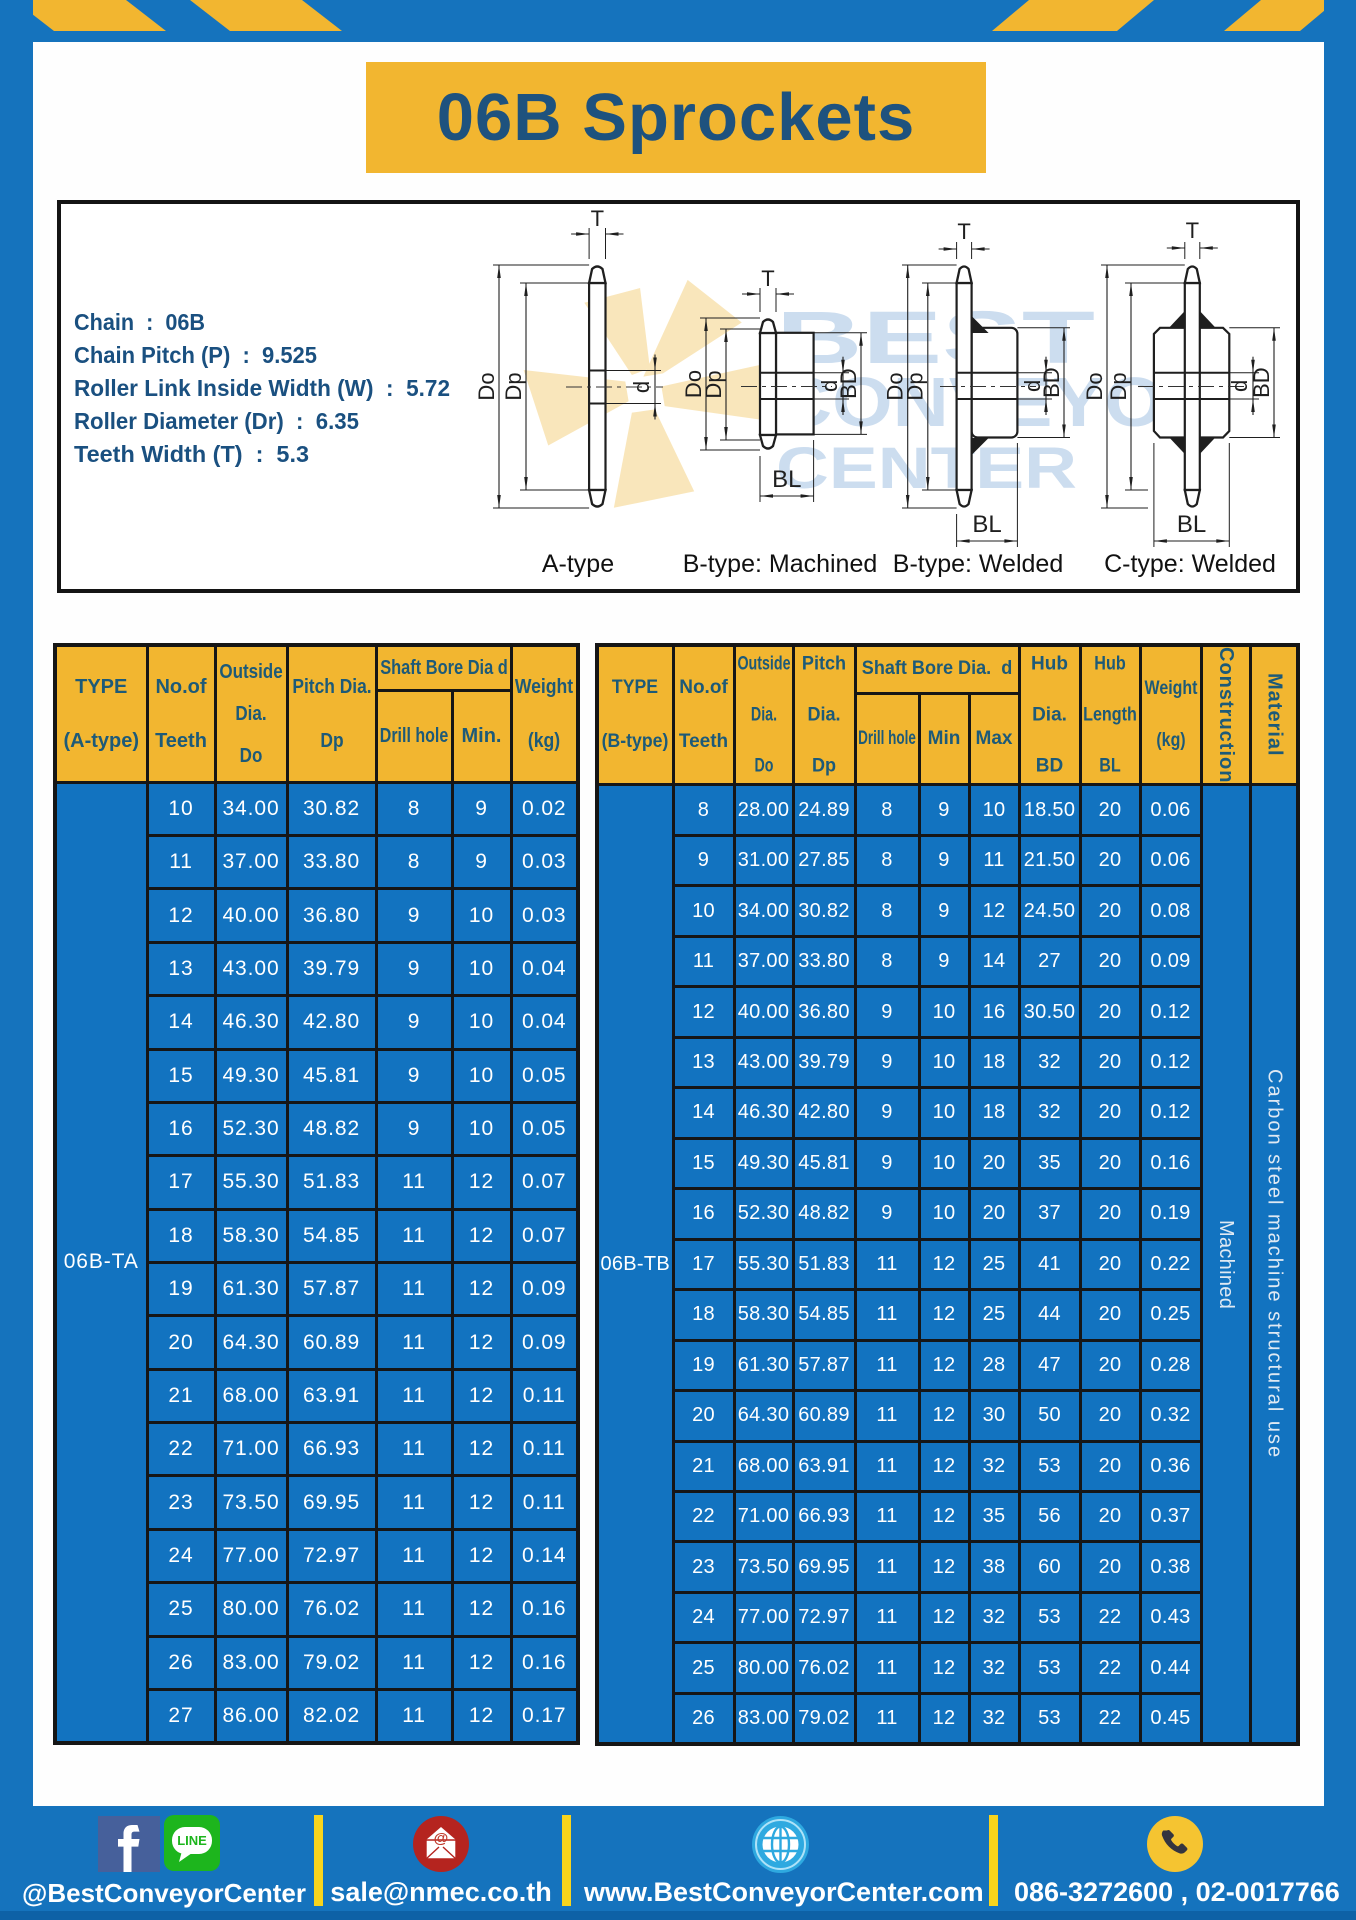  What do you see at coordinates (578, 564) in the screenshot?
I see `svg-text: A-type` at bounding box center [578, 564].